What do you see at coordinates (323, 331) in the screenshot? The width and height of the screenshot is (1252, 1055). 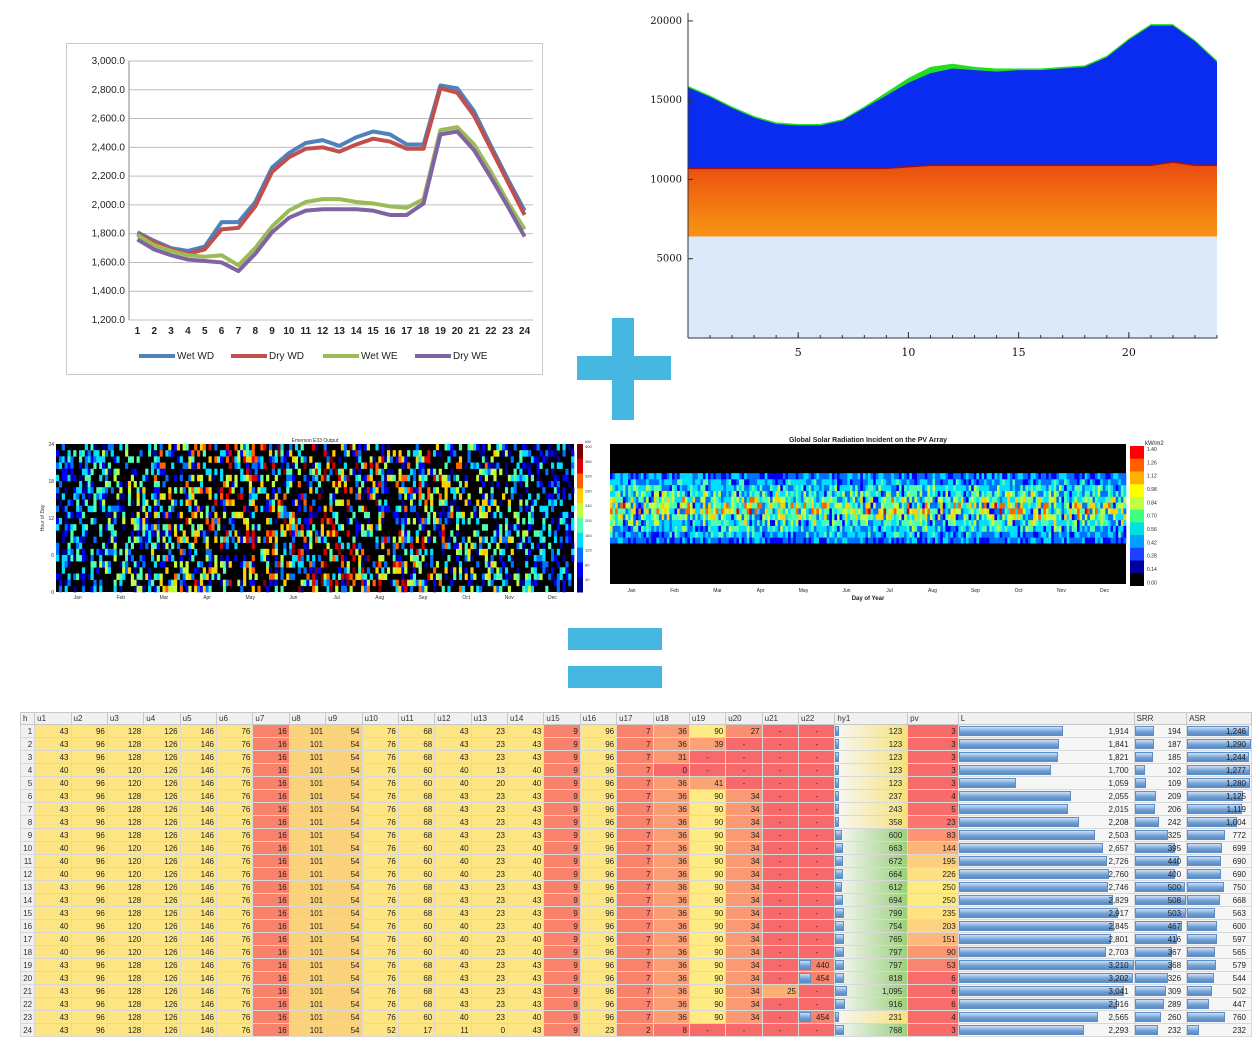 I see `x-tick-label: 12` at bounding box center [323, 331].